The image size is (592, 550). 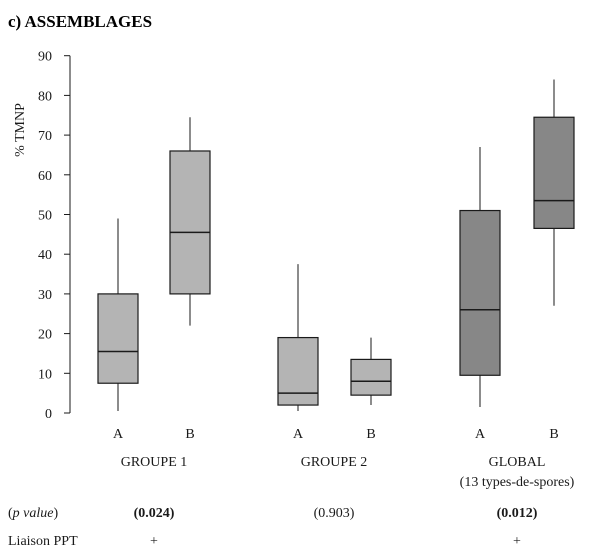 I want to click on y-tick-label-70: 70, so click(x=45, y=136).